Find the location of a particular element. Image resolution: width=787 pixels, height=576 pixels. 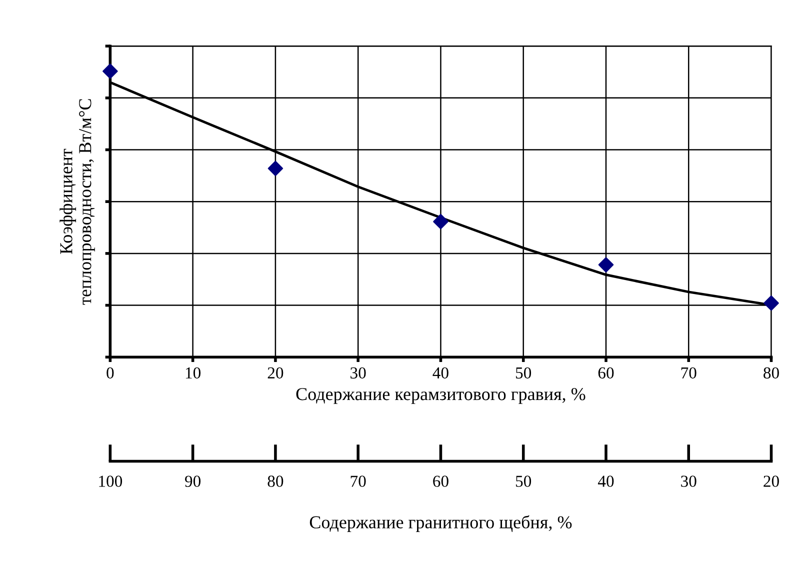

x2-tick-label: 30 is located at coordinates (688, 481).